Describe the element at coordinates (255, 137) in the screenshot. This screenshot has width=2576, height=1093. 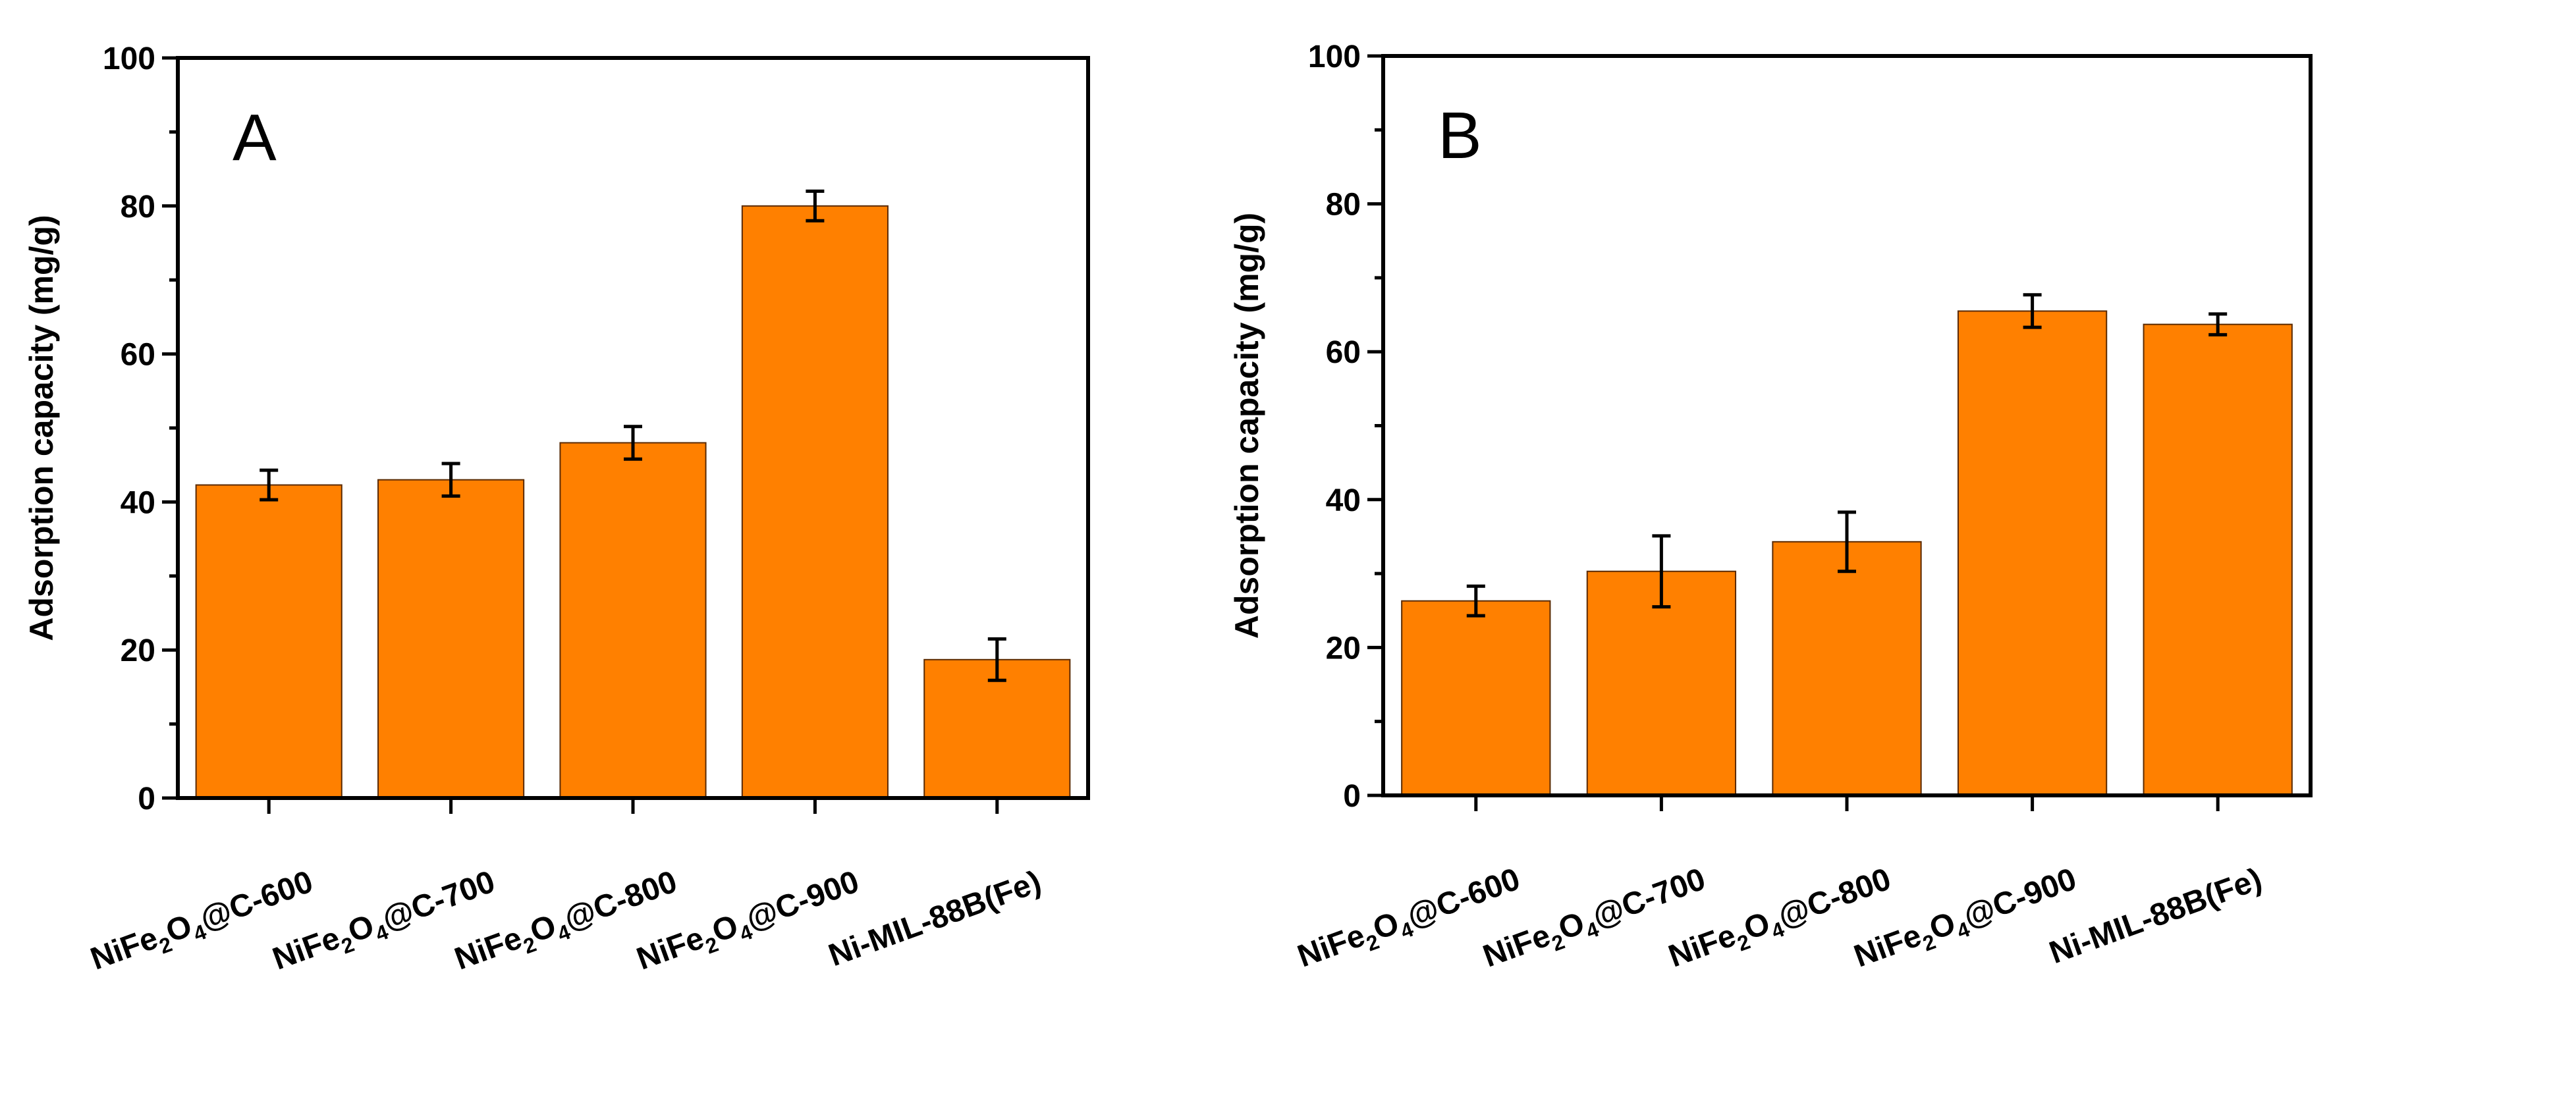
I see `panel-label: A` at that location.